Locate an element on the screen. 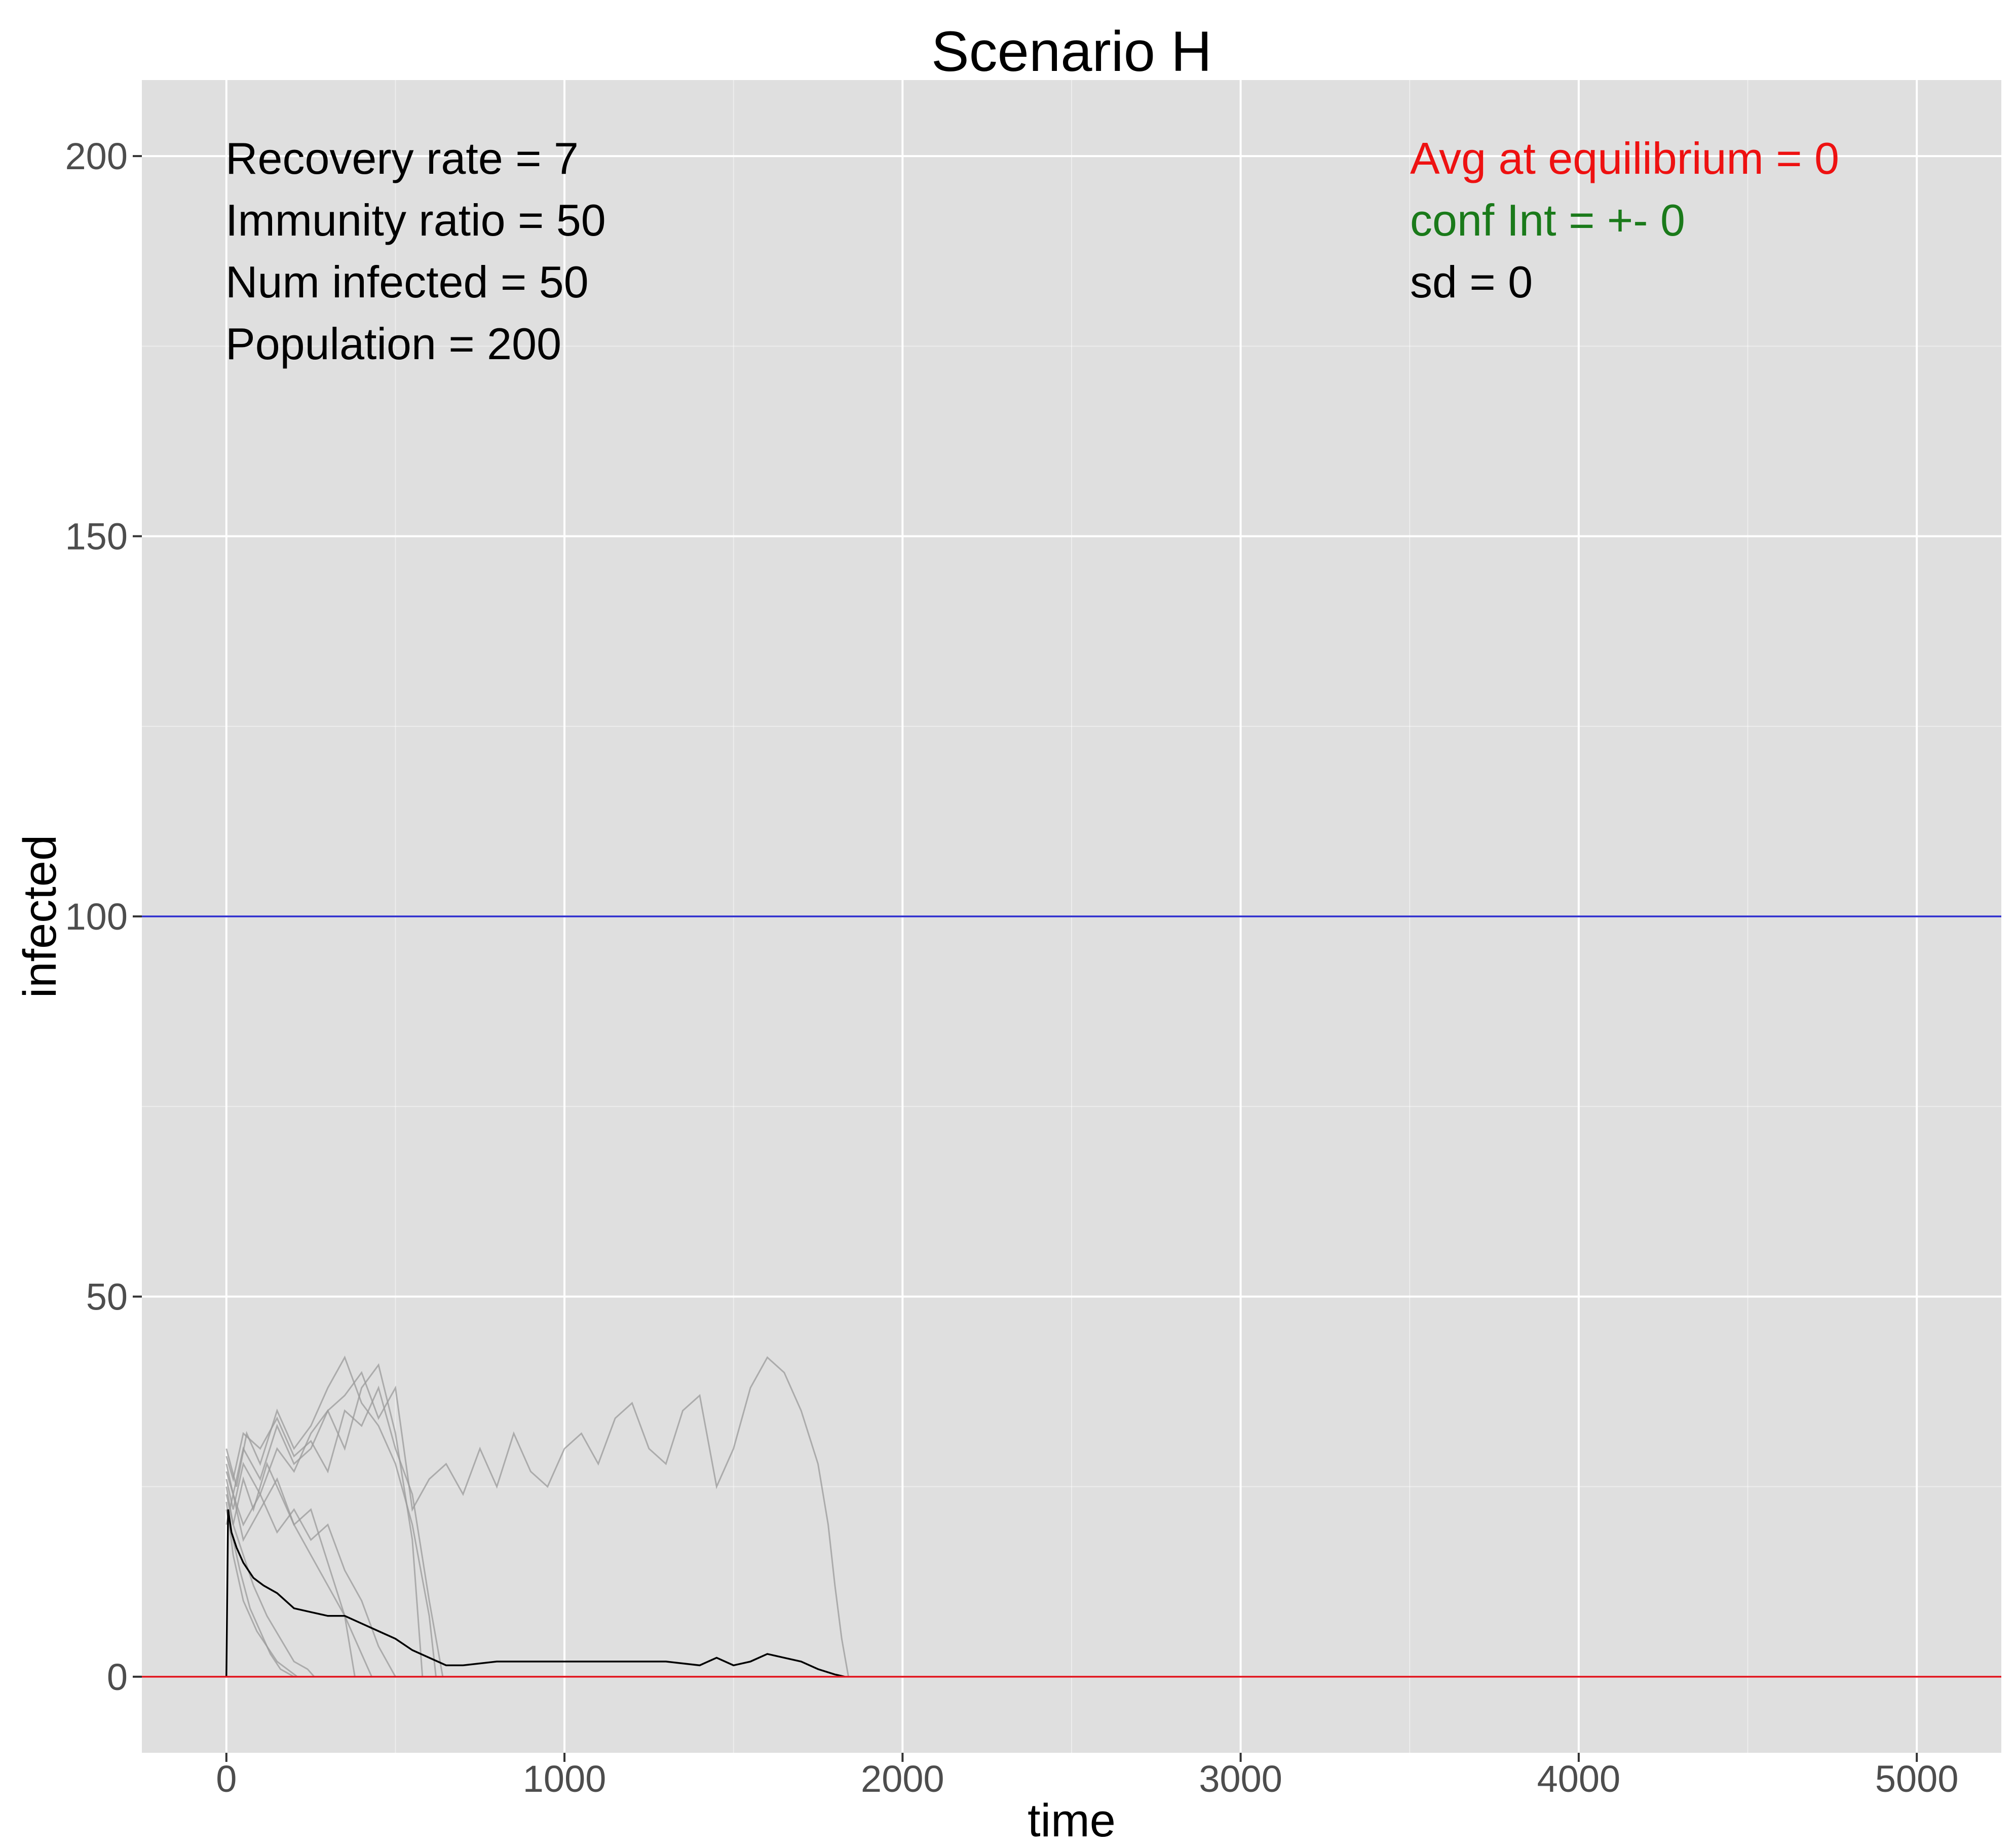  y-tick-label: 0 is located at coordinates (117, 1677).